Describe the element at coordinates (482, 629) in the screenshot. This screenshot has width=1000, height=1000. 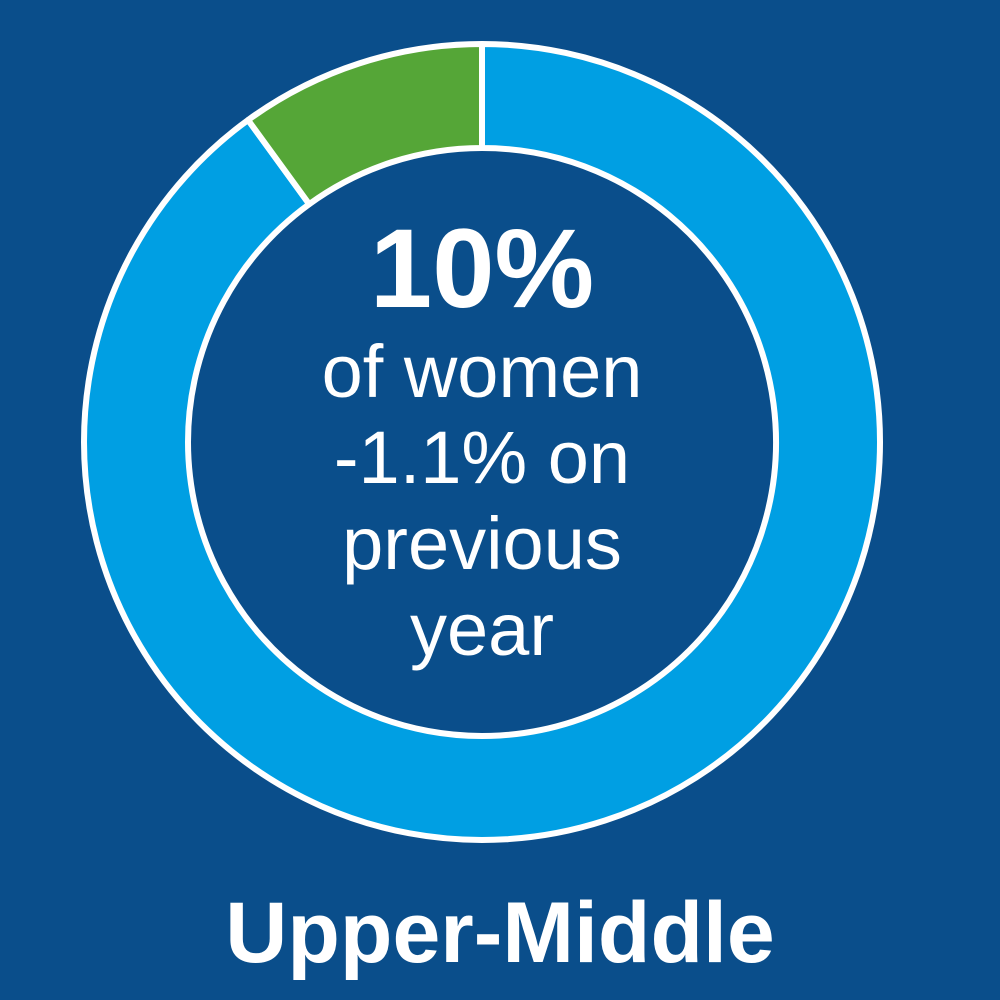
I see `center-line-4: year` at that location.